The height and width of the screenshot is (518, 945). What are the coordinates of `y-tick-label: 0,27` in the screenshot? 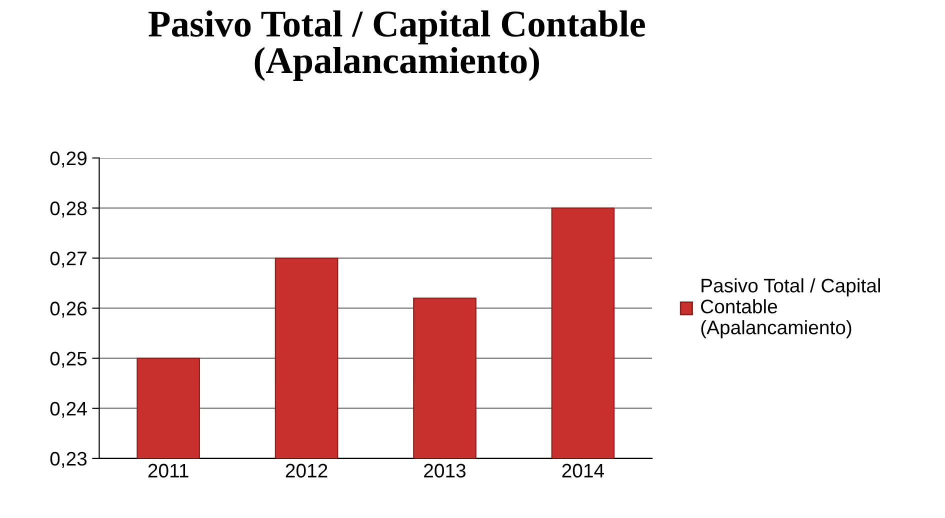 It's located at (68, 260).